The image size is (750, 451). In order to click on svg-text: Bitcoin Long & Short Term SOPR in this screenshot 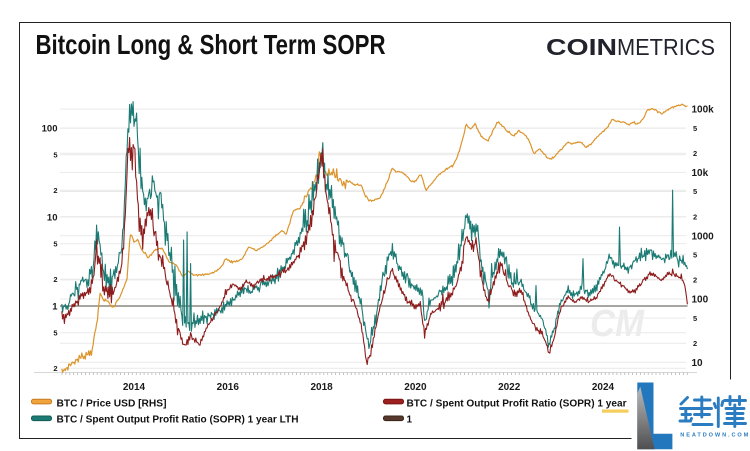, I will do `click(211, 44)`.